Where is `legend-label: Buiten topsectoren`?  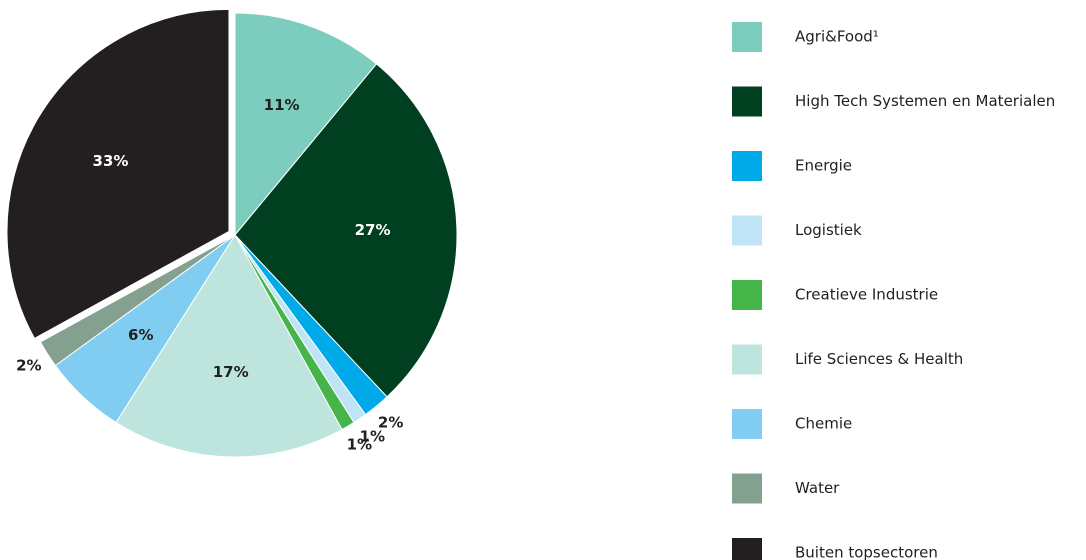
legend-label: Buiten topsectoren is located at coordinates (866, 552).